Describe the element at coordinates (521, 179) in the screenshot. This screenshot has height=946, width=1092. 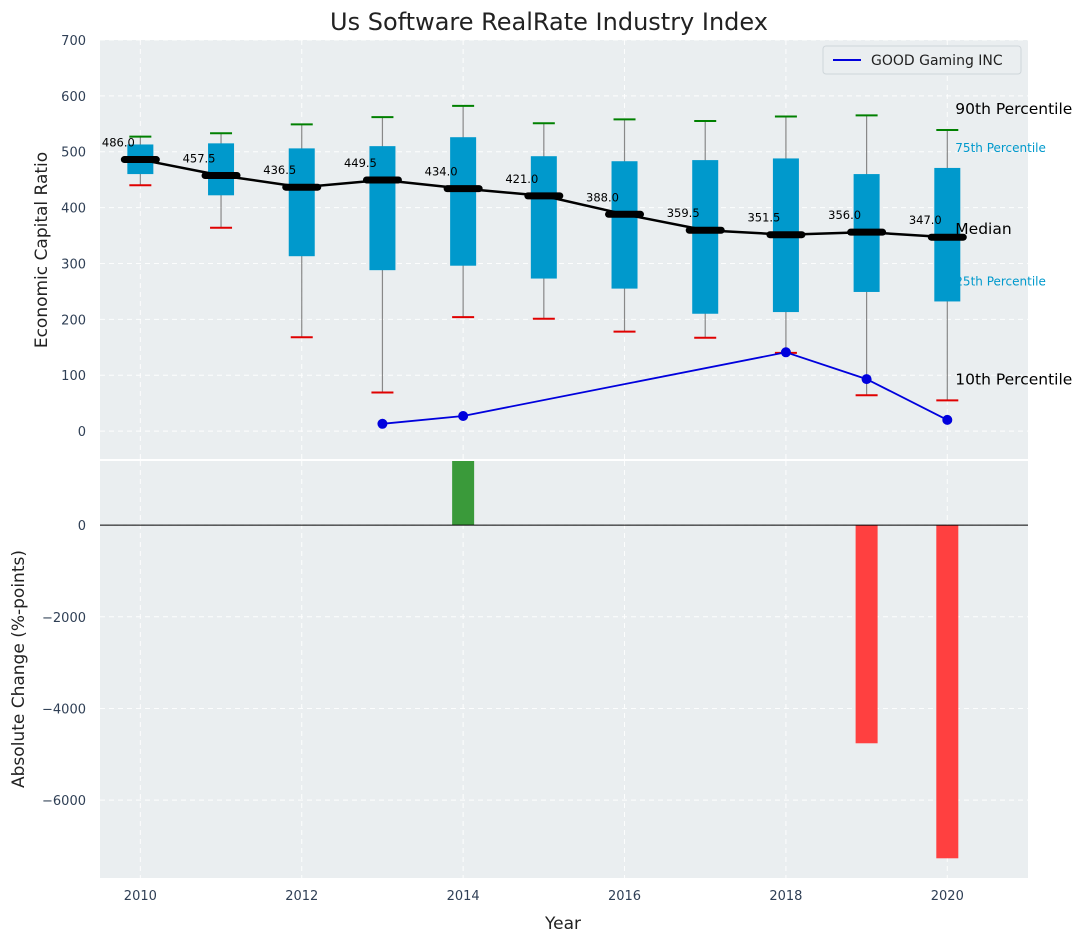
I see `median-data-label: 421.0` at that location.